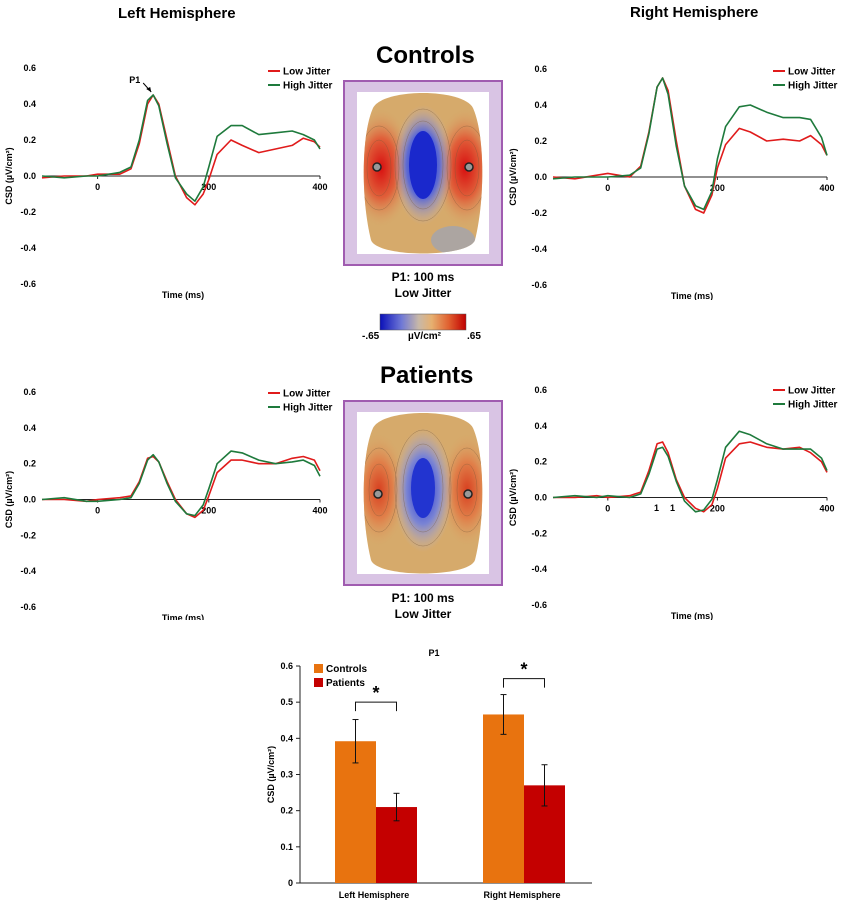  Describe the element at coordinates (290, 883) in the screenshot. I see `y-tick-label: 0` at that location.